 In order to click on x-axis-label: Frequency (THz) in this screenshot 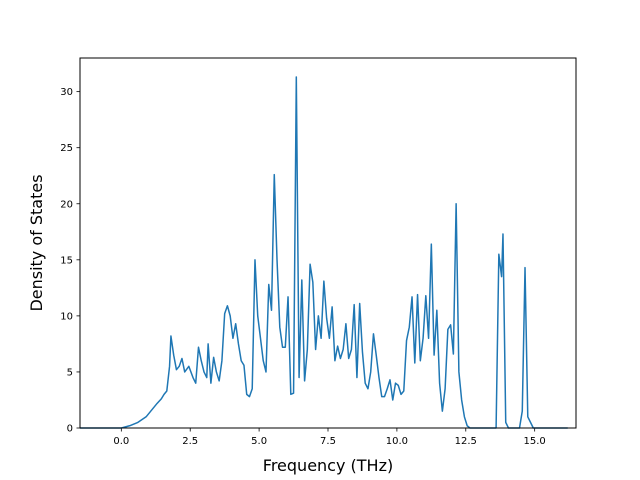, I will do `click(328, 465)`.